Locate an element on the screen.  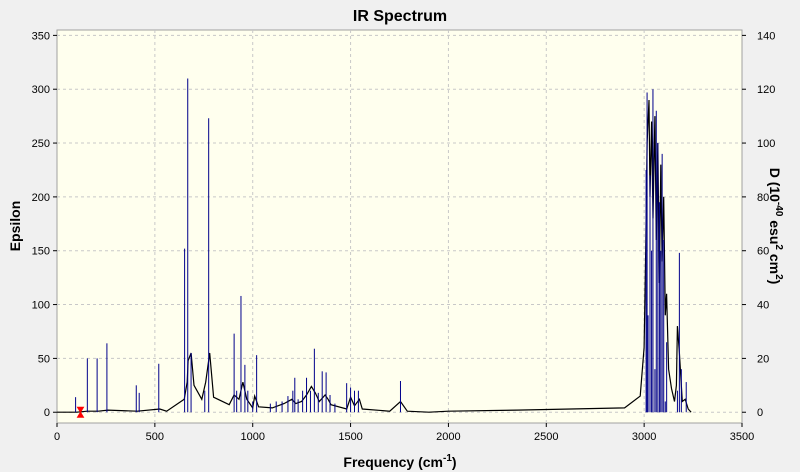
x-tick-label: 0 is located at coordinates (57, 437).